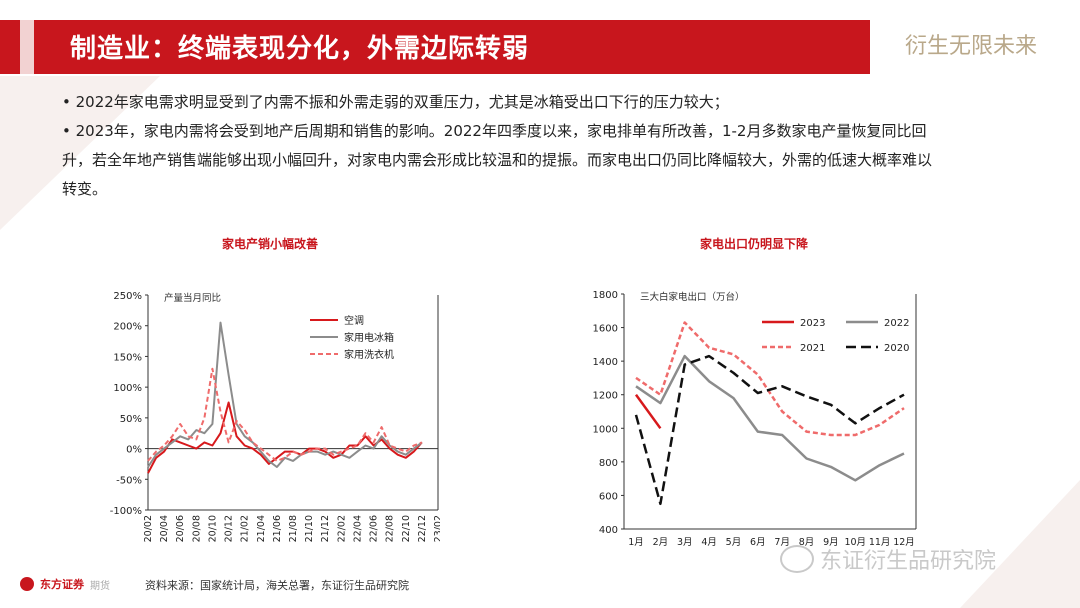 Image resolution: width=1080 pixels, height=608 pixels. I want to click on logo-name: 东方证券, so click(62, 584).